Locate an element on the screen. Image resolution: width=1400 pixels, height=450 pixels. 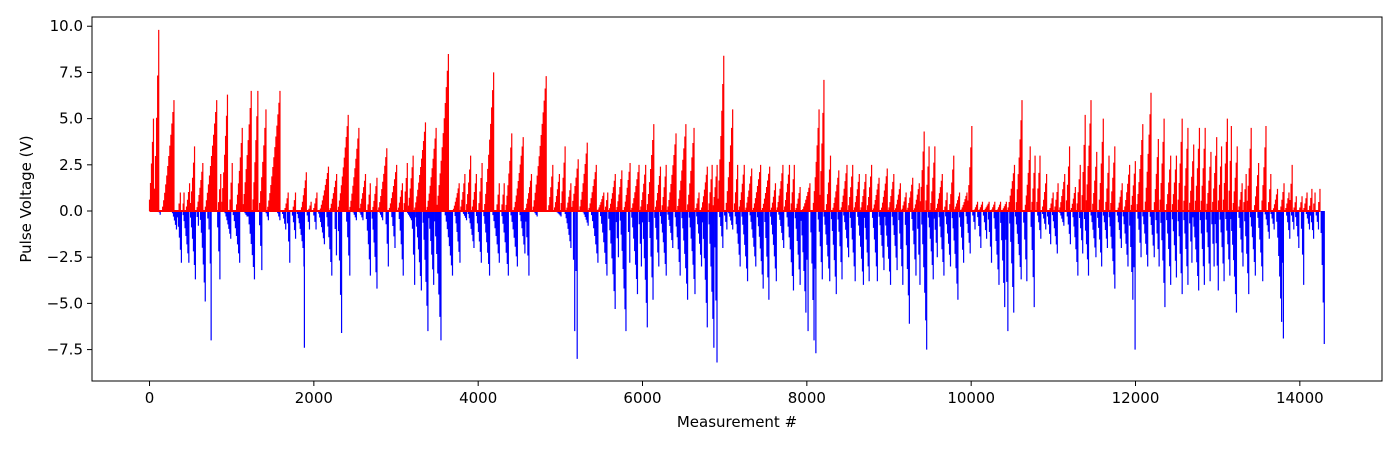
x-tick-label: 12000 is located at coordinates (1136, 398).